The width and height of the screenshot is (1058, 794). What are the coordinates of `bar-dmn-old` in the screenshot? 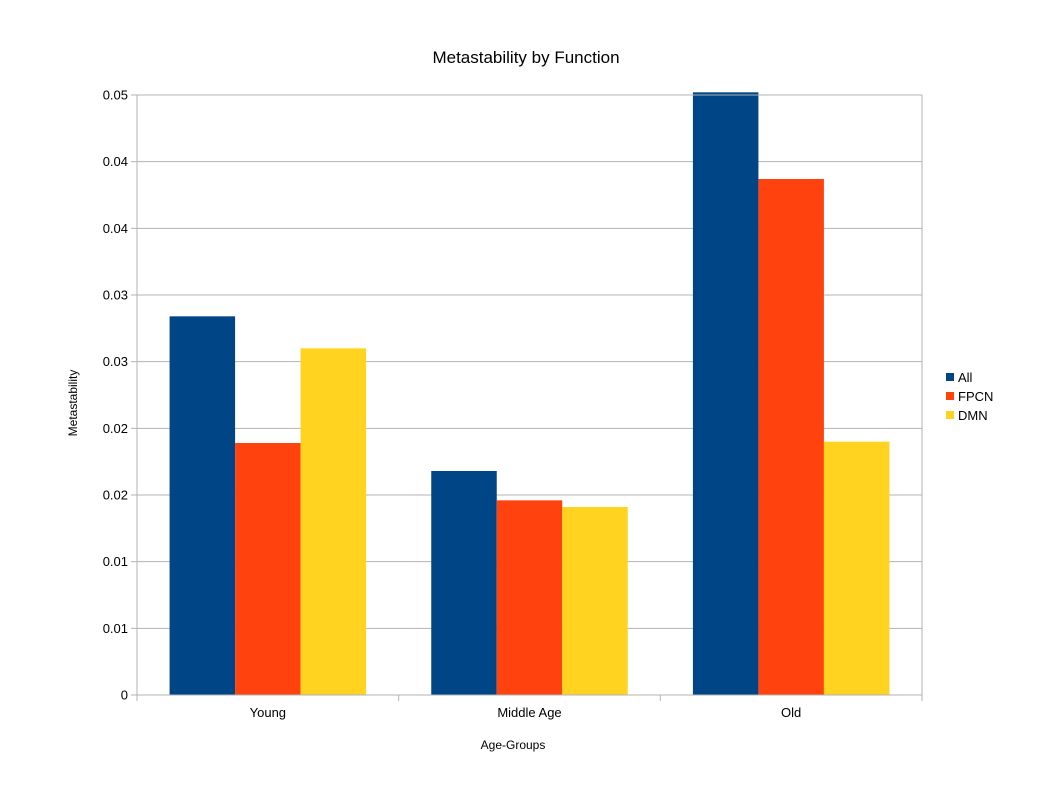 It's located at (856, 568).